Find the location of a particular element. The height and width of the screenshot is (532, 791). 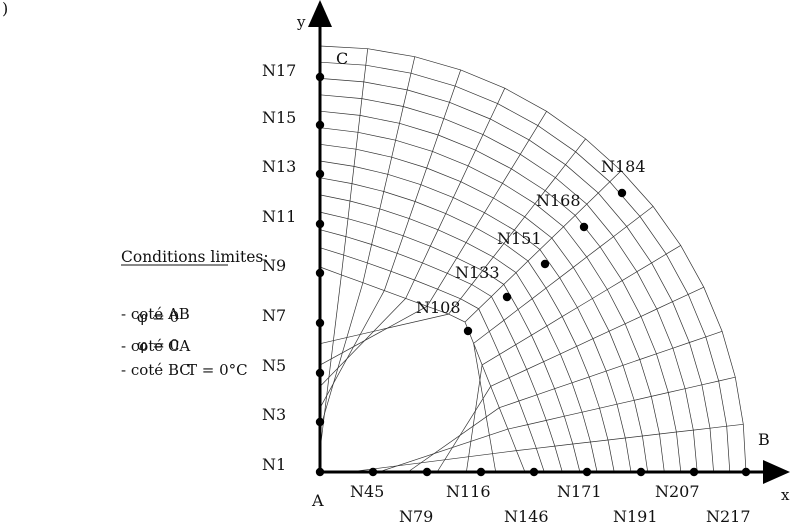

y-node-label: N1 is located at coordinates (274, 464).